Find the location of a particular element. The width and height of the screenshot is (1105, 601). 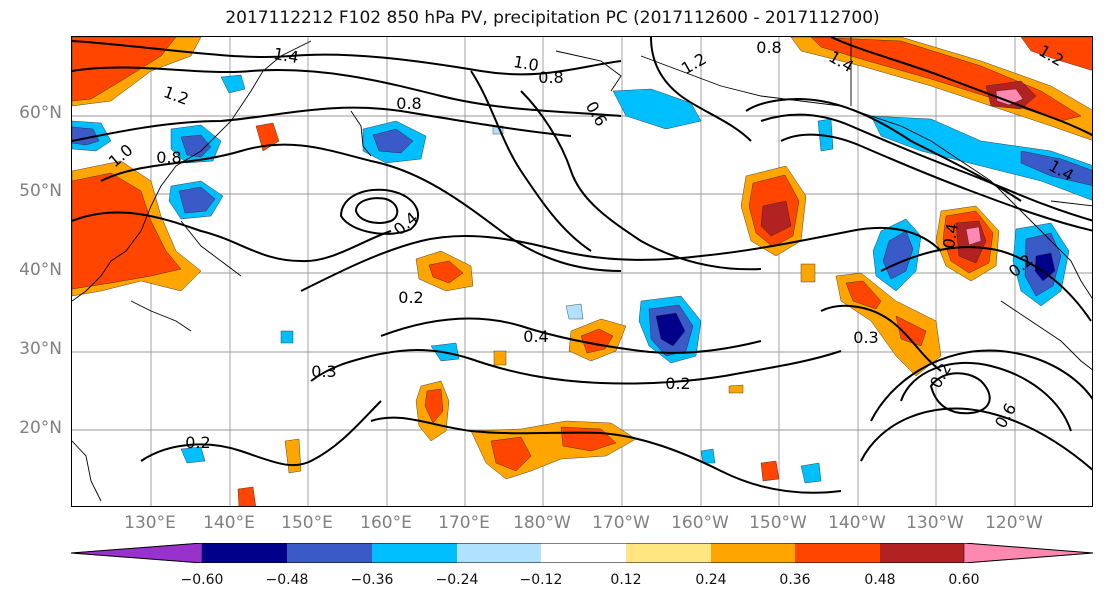

lon-label-150e: 150°E is located at coordinates (307, 523).